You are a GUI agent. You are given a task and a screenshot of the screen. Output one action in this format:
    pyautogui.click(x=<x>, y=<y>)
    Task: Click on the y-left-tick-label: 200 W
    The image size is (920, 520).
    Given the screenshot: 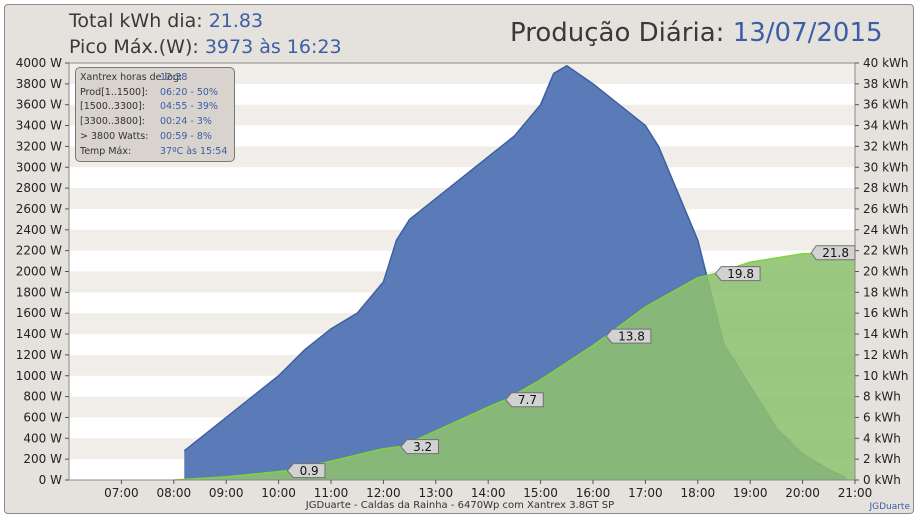 What is the action you would take?
    pyautogui.click(x=42, y=459)
    